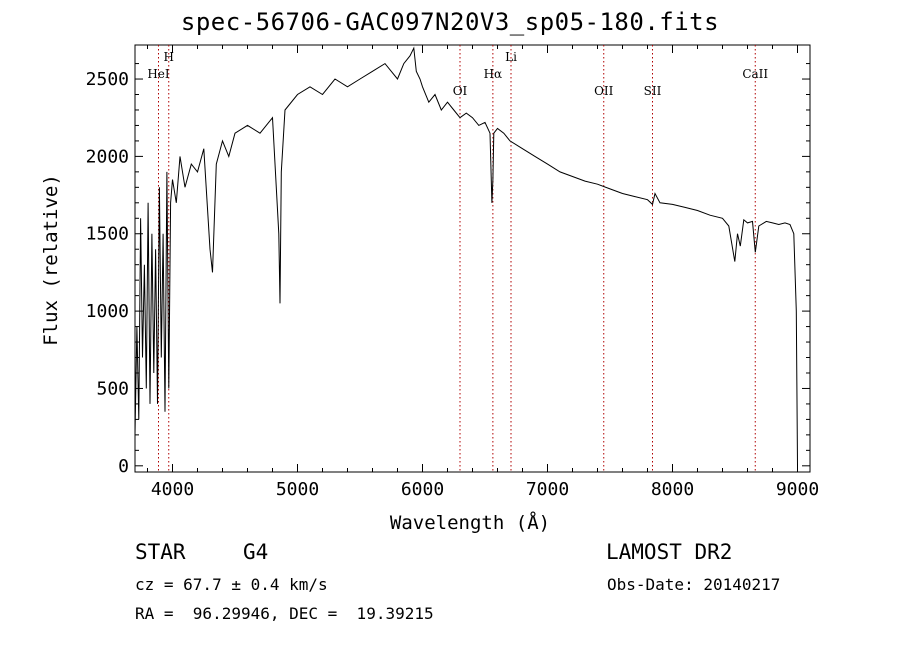 The image size is (900, 649). Describe the element at coordinates (547, 489) in the screenshot. I see `x-tick-label-3: 7000` at that location.